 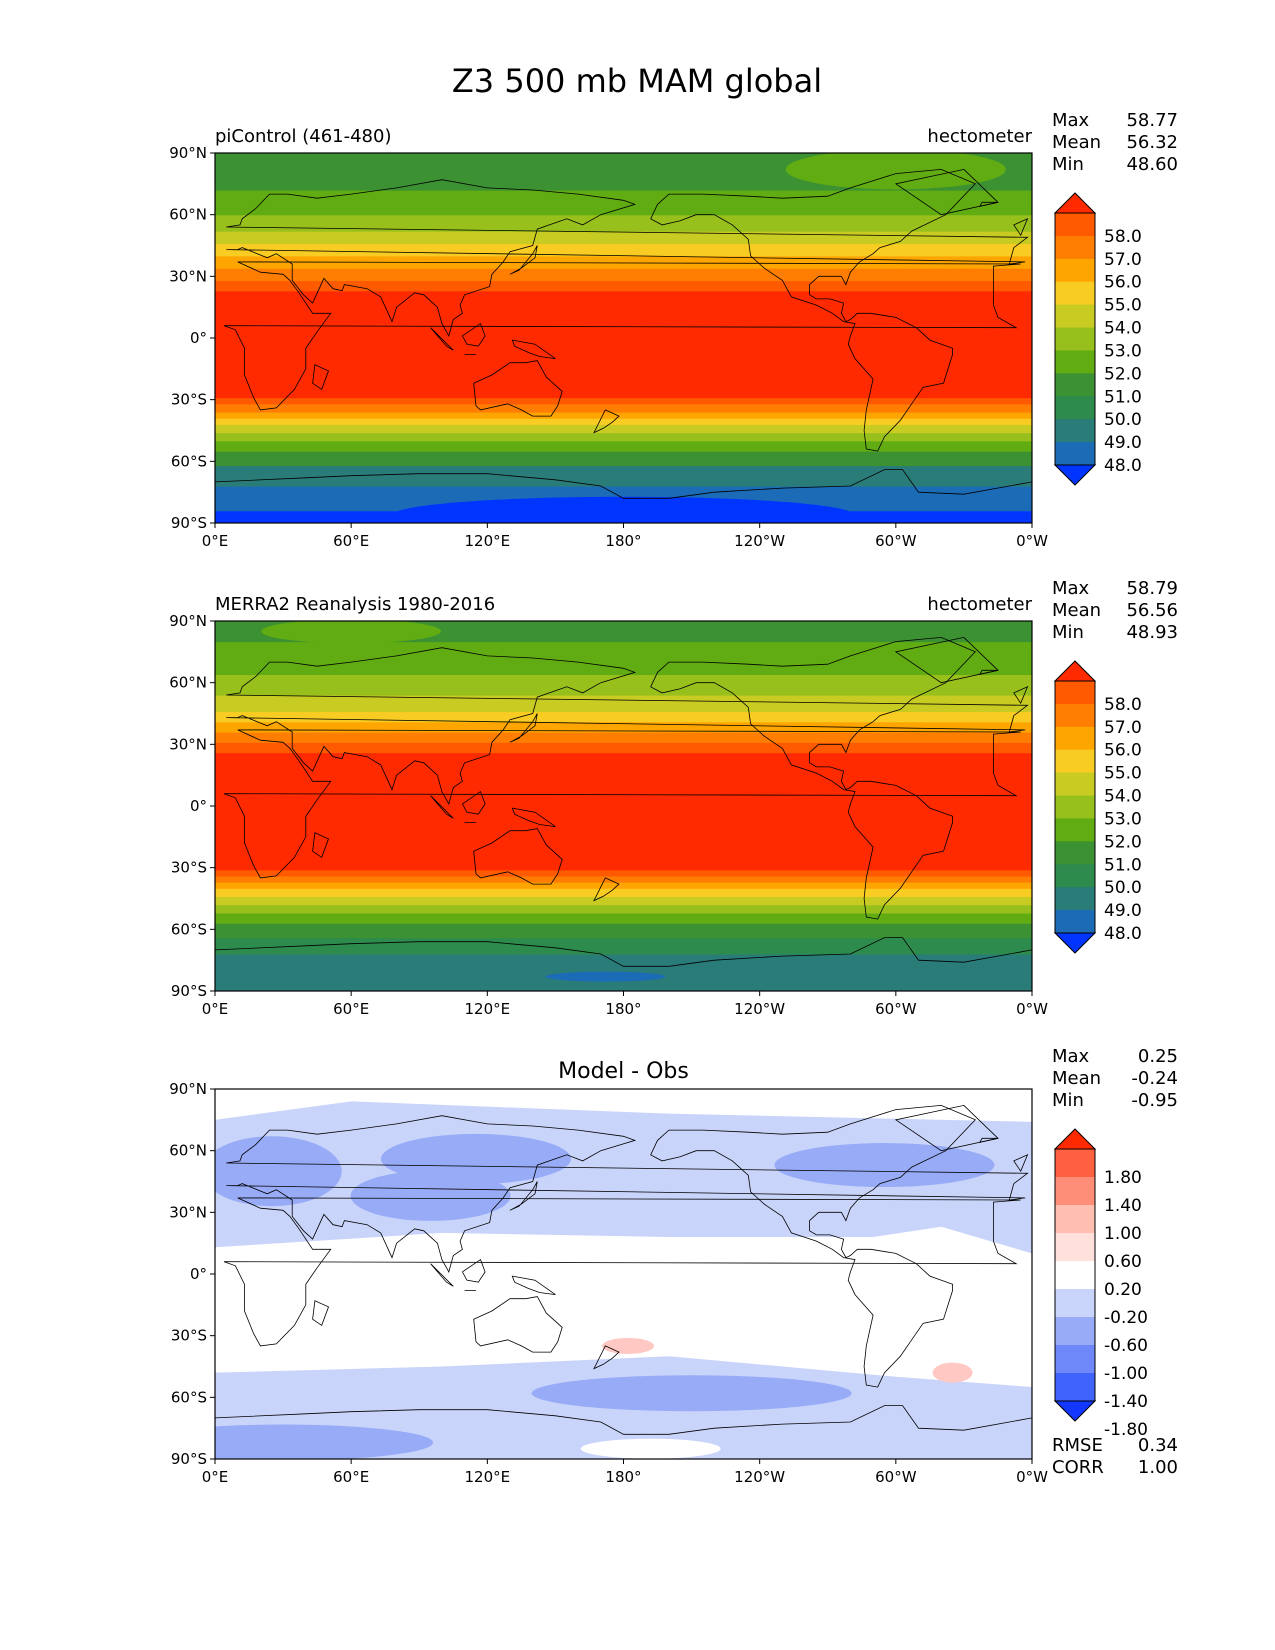 I want to click on x-tick-label: 0°E, so click(x=215, y=1009).